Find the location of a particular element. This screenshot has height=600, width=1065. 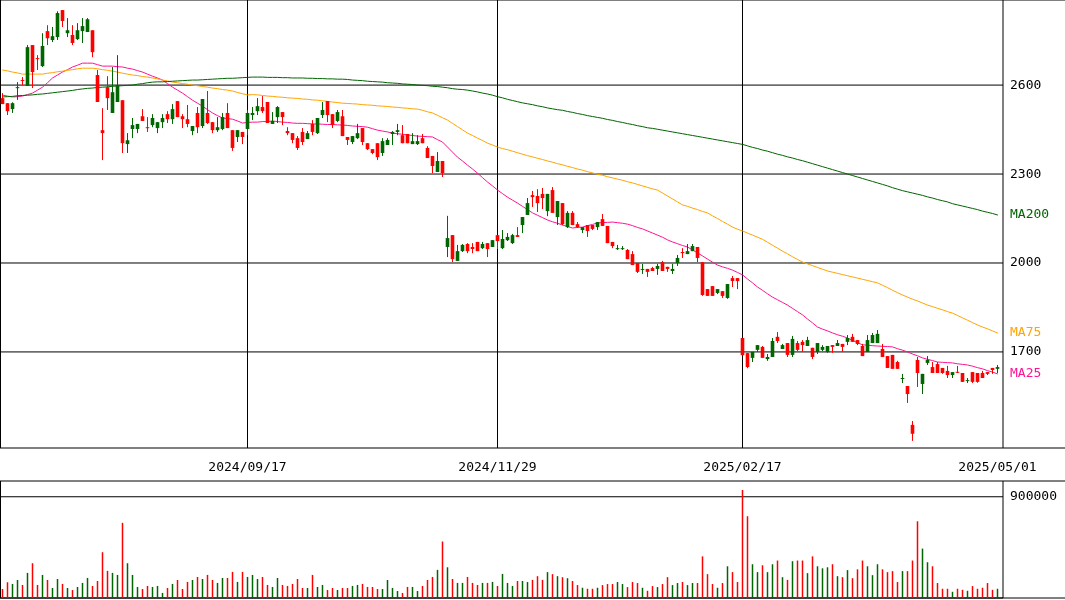

series-label: MA25 is located at coordinates (1026, 373).